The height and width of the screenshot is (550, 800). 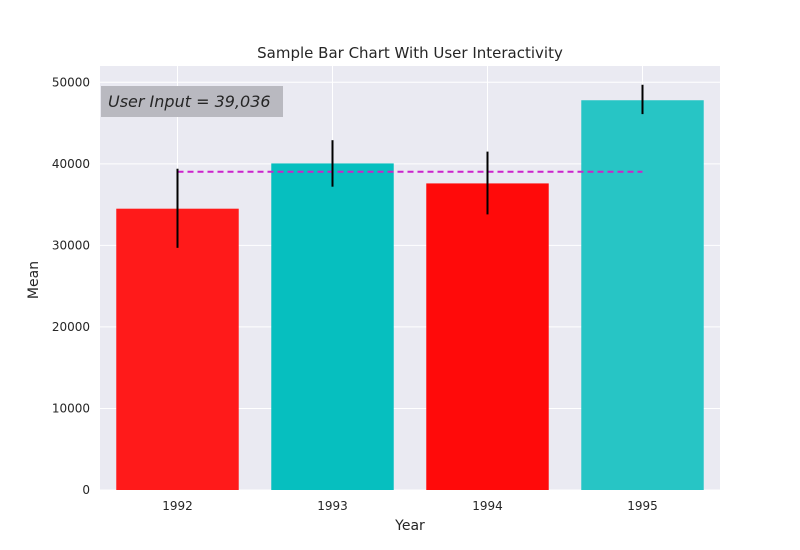 I want to click on x-axis-ticks: 1992 1993 1994 1995, so click(x=410, y=506).